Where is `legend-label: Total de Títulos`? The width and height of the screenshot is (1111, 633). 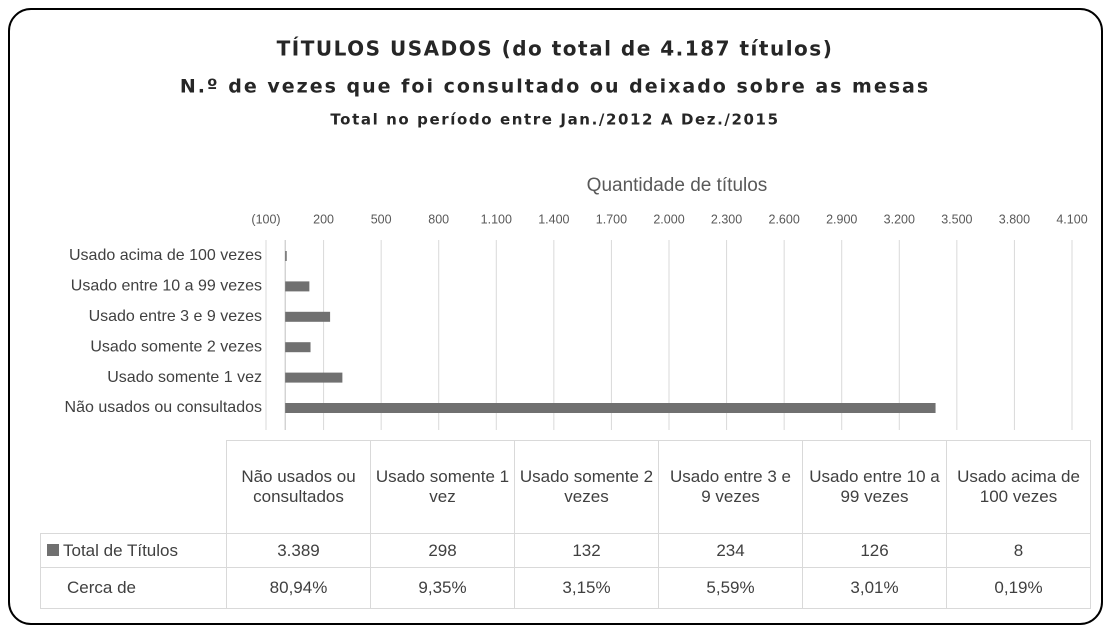
legend-label: Total de Títulos is located at coordinates (120, 550).